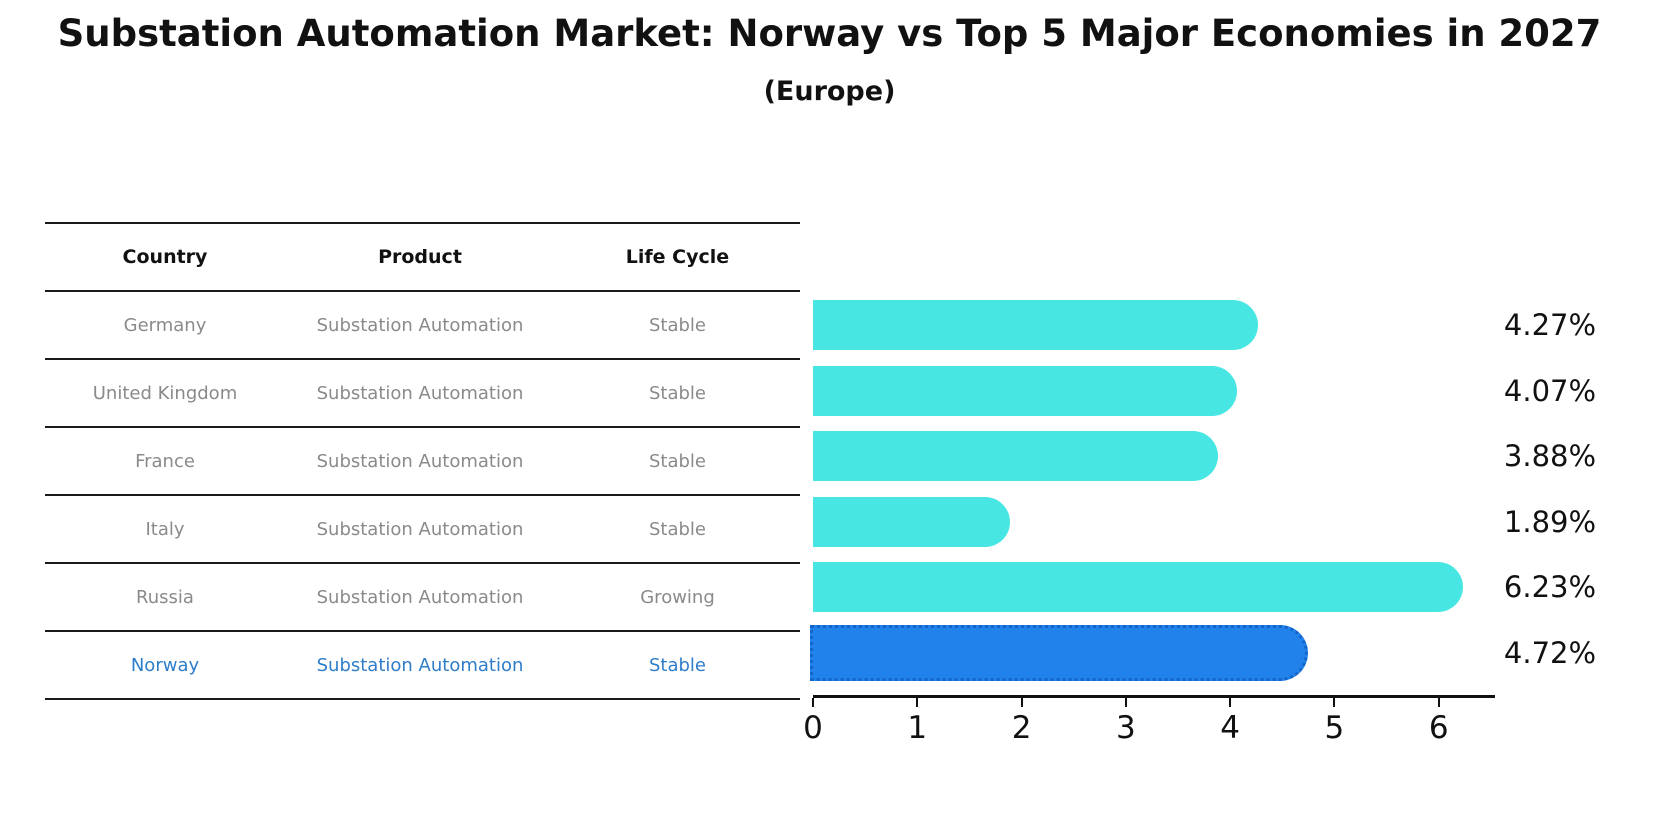 The image size is (1659, 823). What do you see at coordinates (1025, 390) in the screenshot?
I see `bar-united-kingdom` at bounding box center [1025, 390].